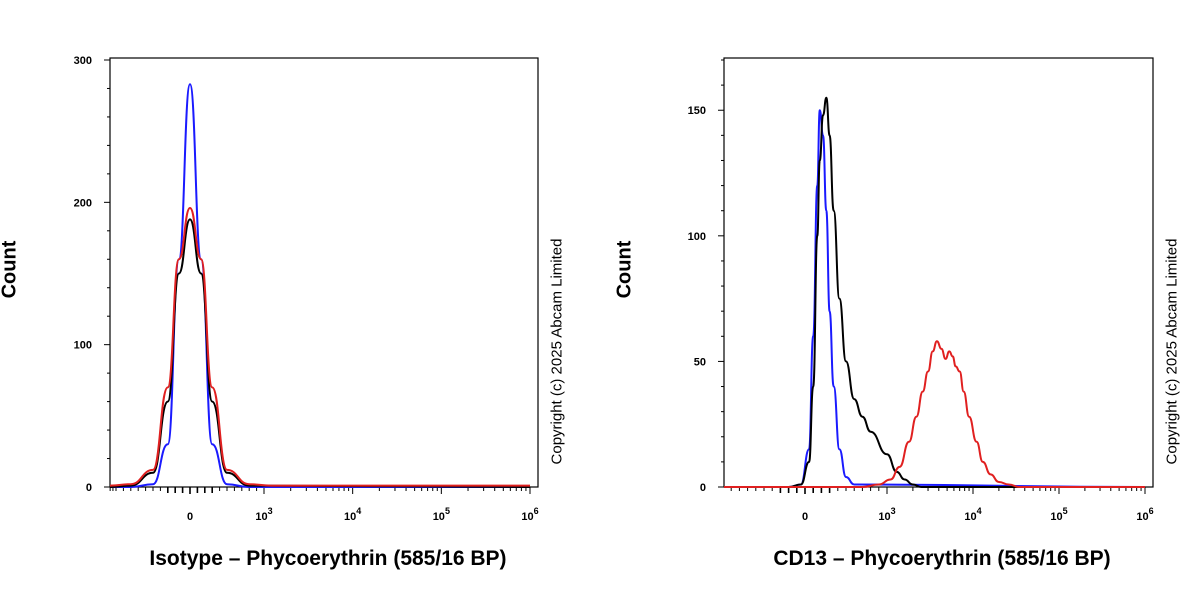 This screenshot has width=1200, height=600. Describe the element at coordinates (83, 203) in the screenshot. I see `y-tick-label: 200` at that location.